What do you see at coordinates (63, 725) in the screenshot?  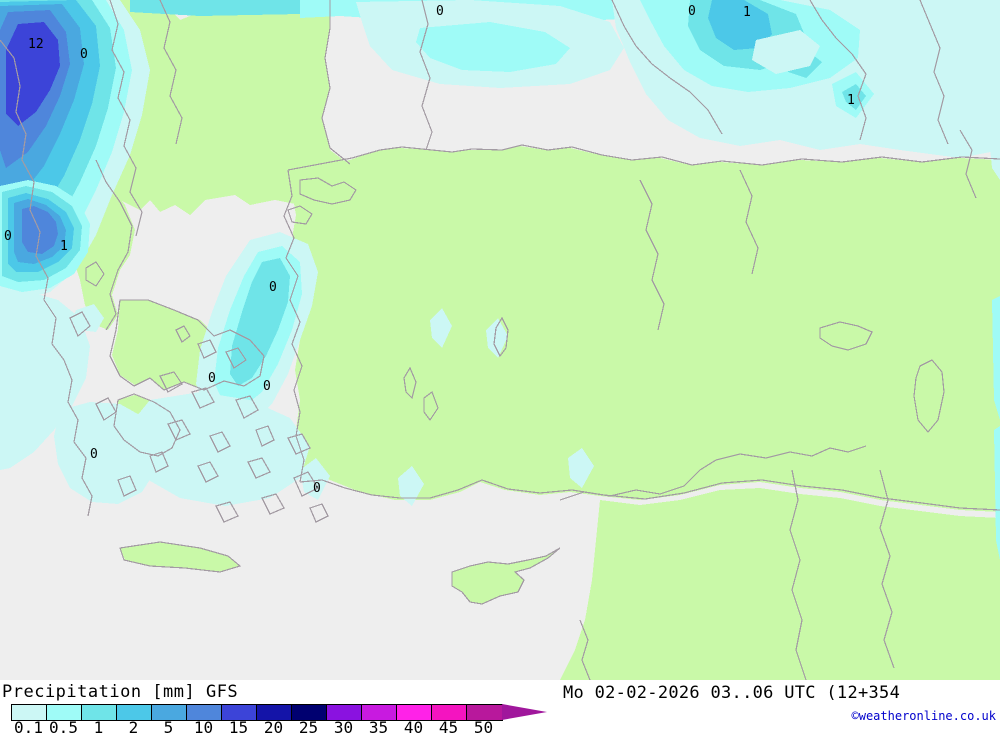 I see `colorbar-tick-0.5: 0.5` at bounding box center [63, 725].